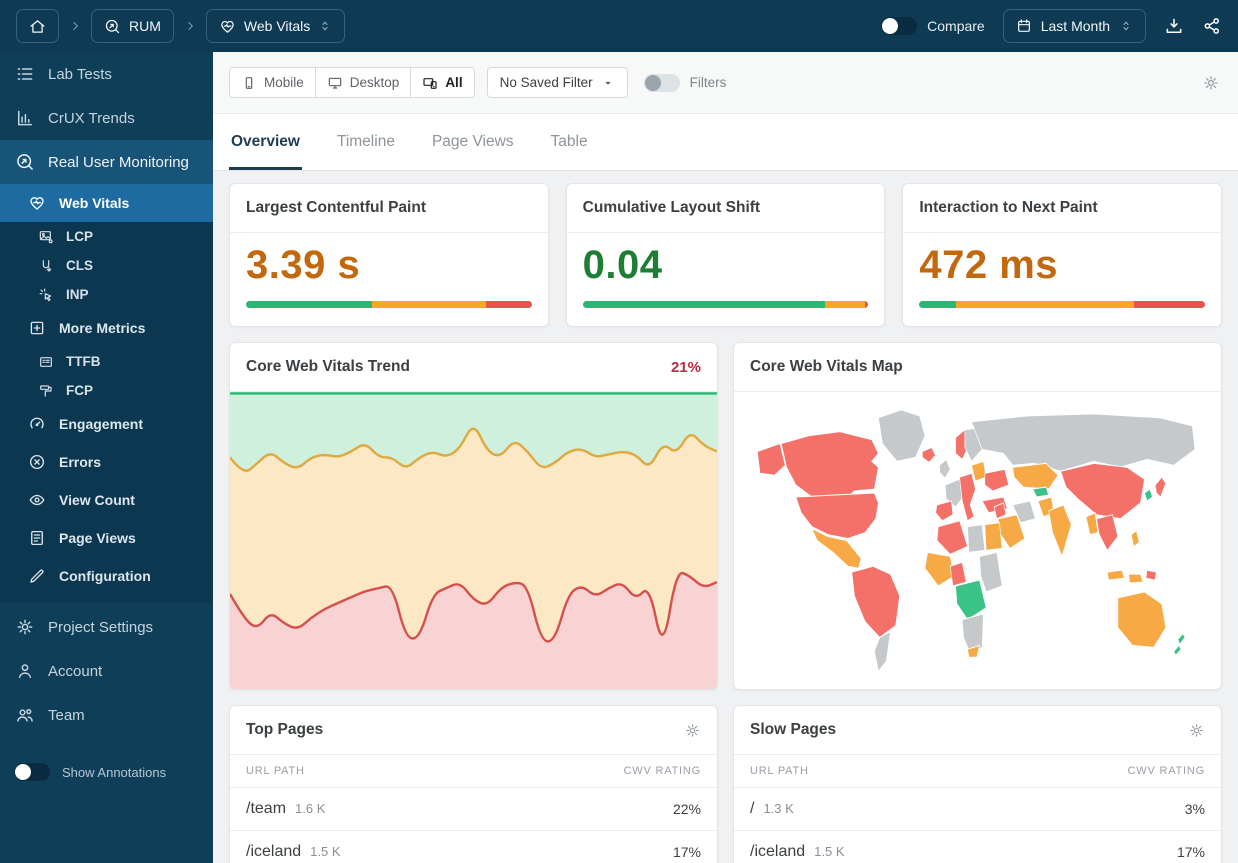 Image resolution: width=1238 pixels, height=863 pixels. What do you see at coordinates (473, 809) in the screenshot?
I see `table-row: /team 1.6 K 22%` at bounding box center [473, 809].